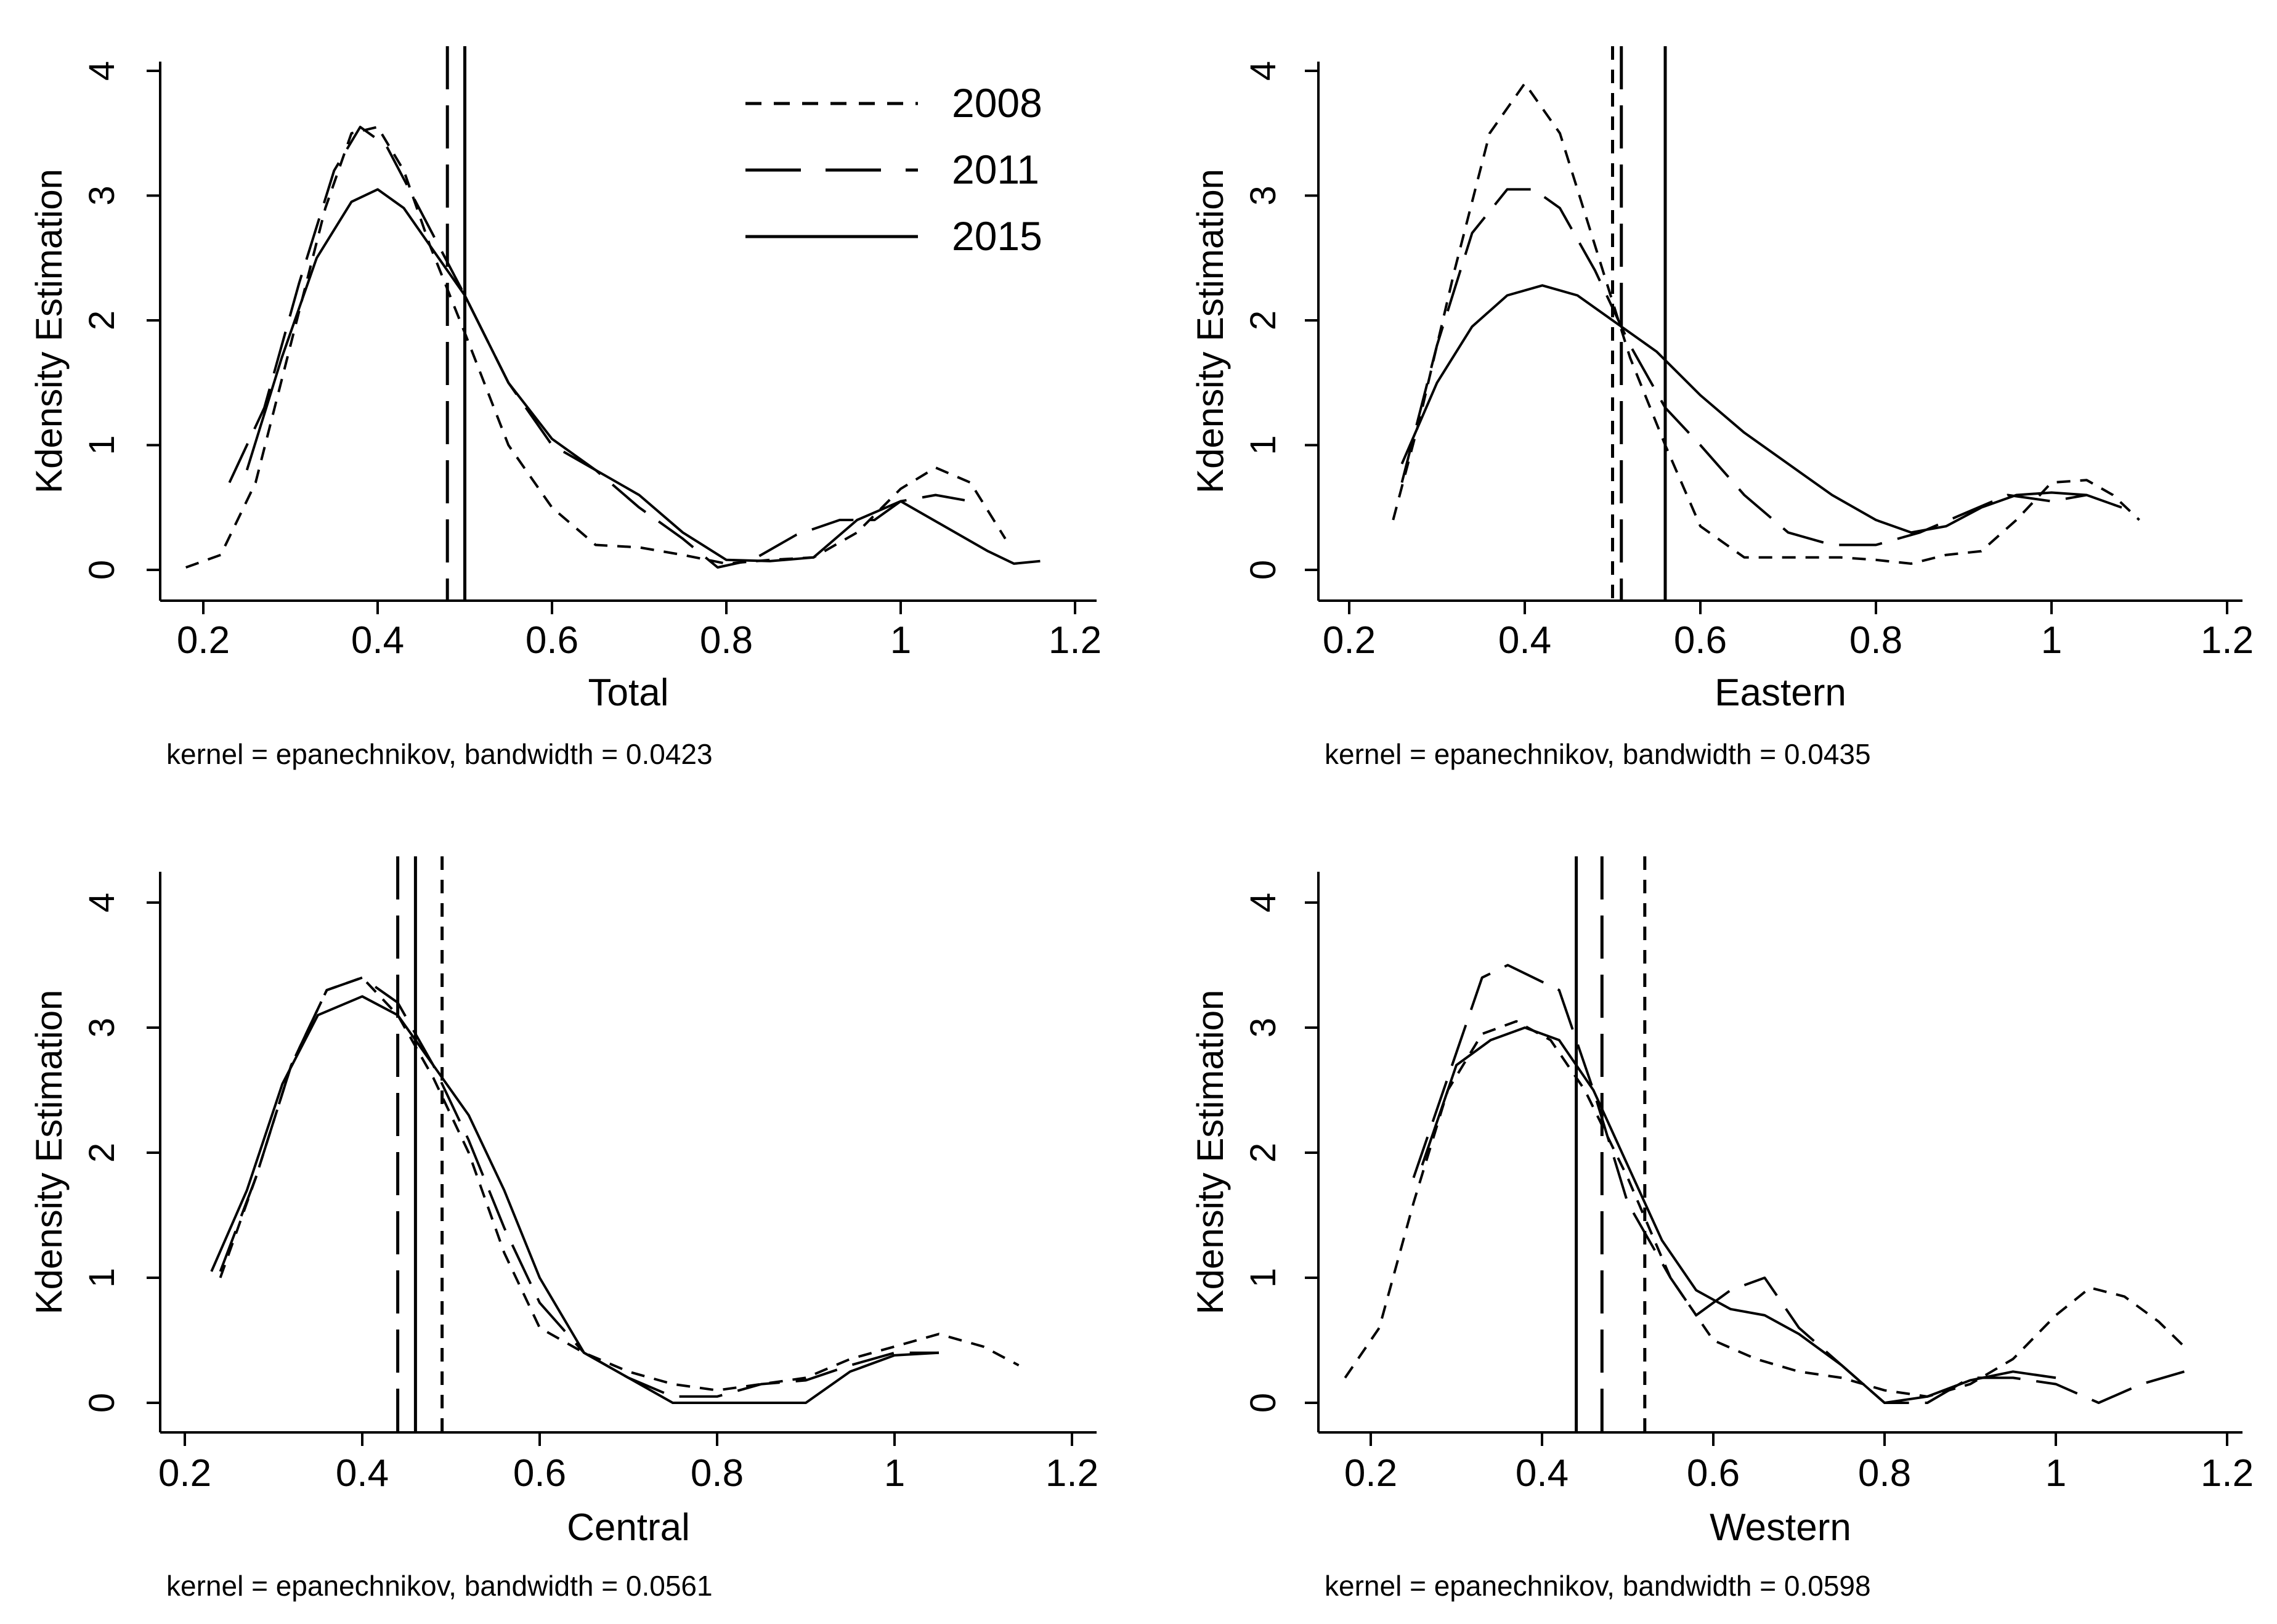 This screenshot has height=1624, width=2277. What do you see at coordinates (629, 1527) in the screenshot?
I see `x-axis-title: Central` at bounding box center [629, 1527].